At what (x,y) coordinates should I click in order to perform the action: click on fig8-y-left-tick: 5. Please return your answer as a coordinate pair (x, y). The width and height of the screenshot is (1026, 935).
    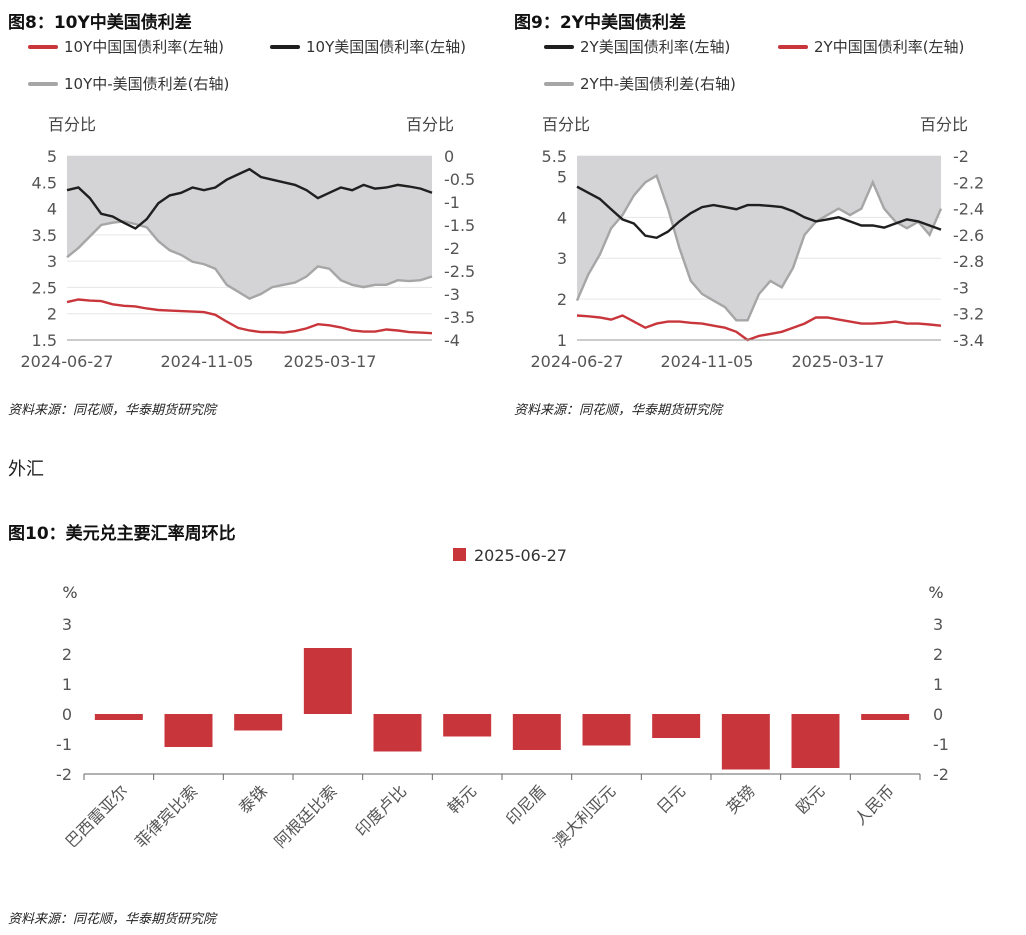
    Looking at the image, I should click on (52, 156).